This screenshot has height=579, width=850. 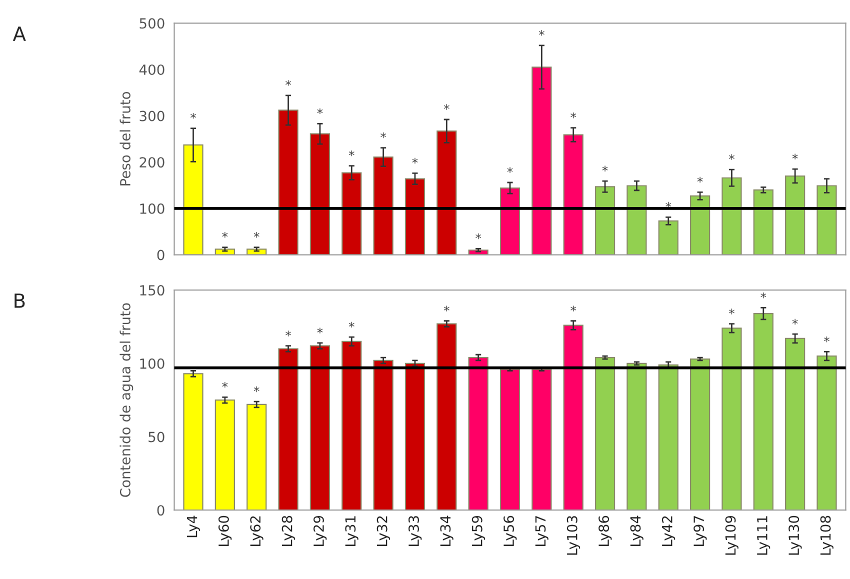 What do you see at coordinates (763, 535) in the screenshot?
I see `x-tick-label: Ly111` at bounding box center [763, 535].